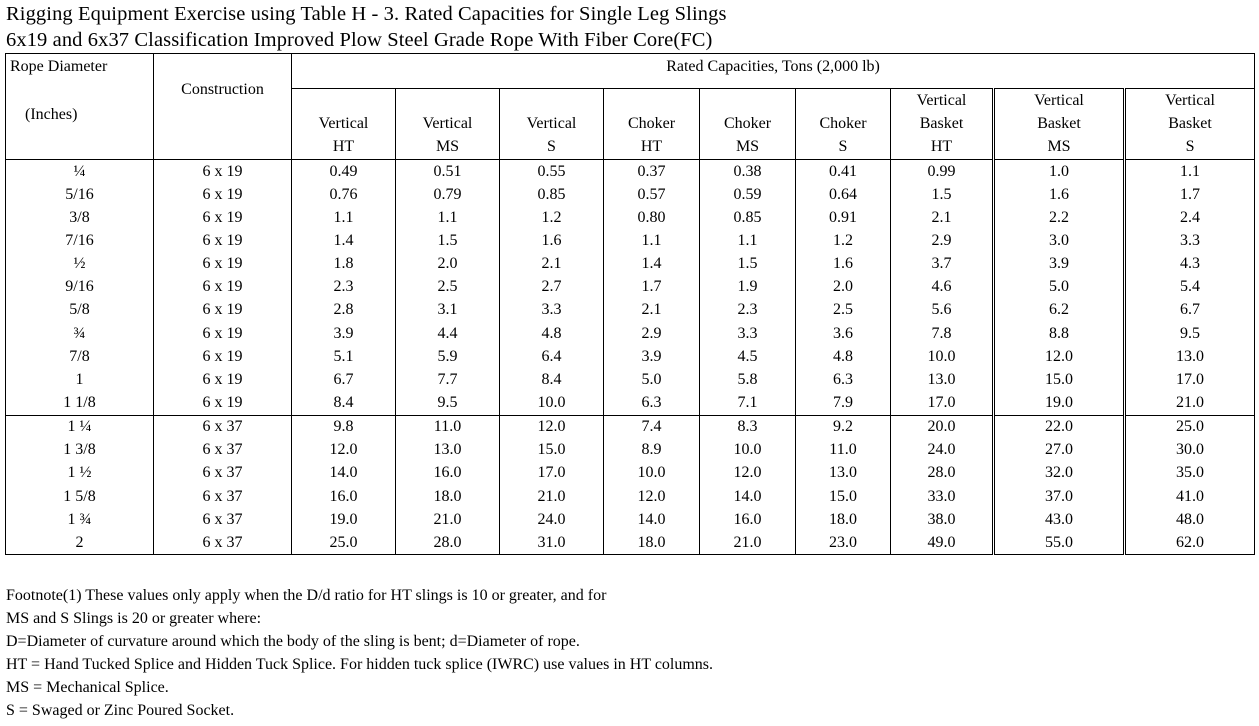 This screenshot has width=1259, height=726. What do you see at coordinates (551, 357) in the screenshot?
I see `capacity-cell: 6.4` at bounding box center [551, 357].